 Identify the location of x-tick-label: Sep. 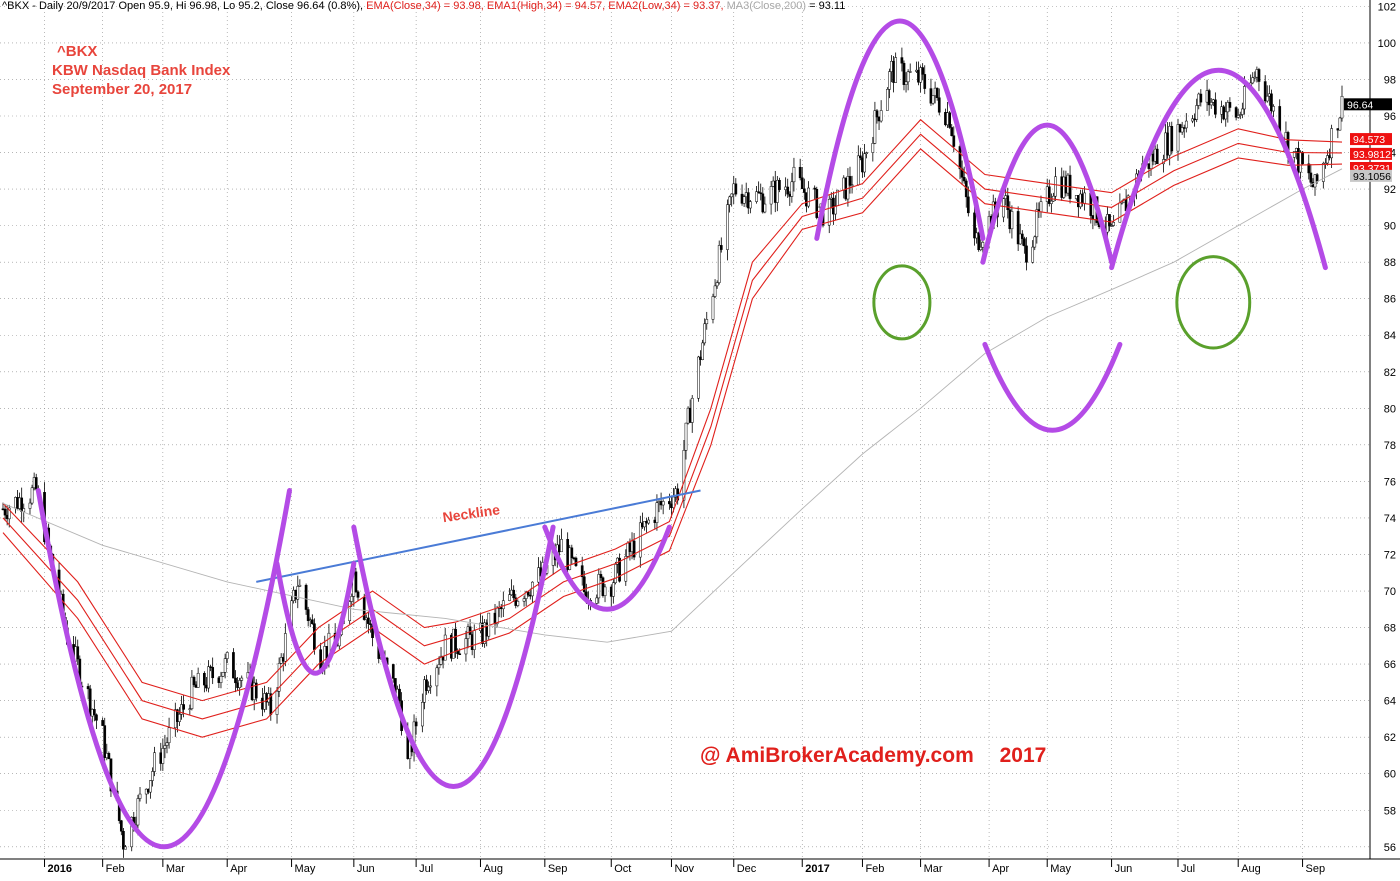
(1316, 869).